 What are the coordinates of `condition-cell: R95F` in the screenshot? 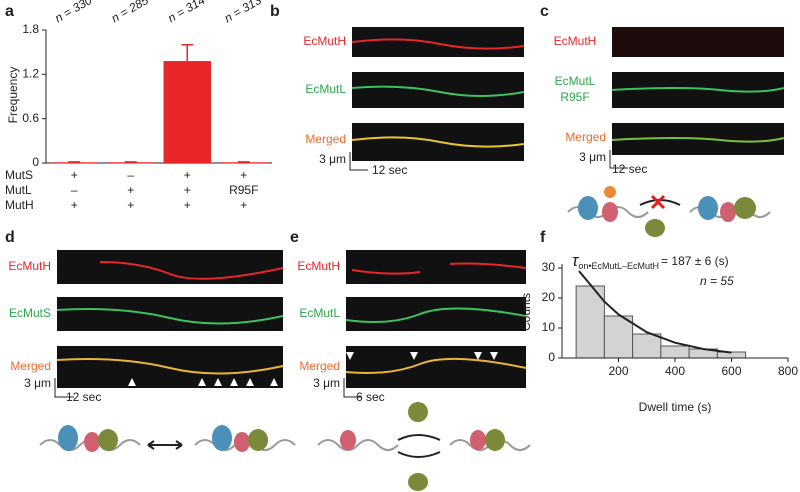 It's located at (243, 190).